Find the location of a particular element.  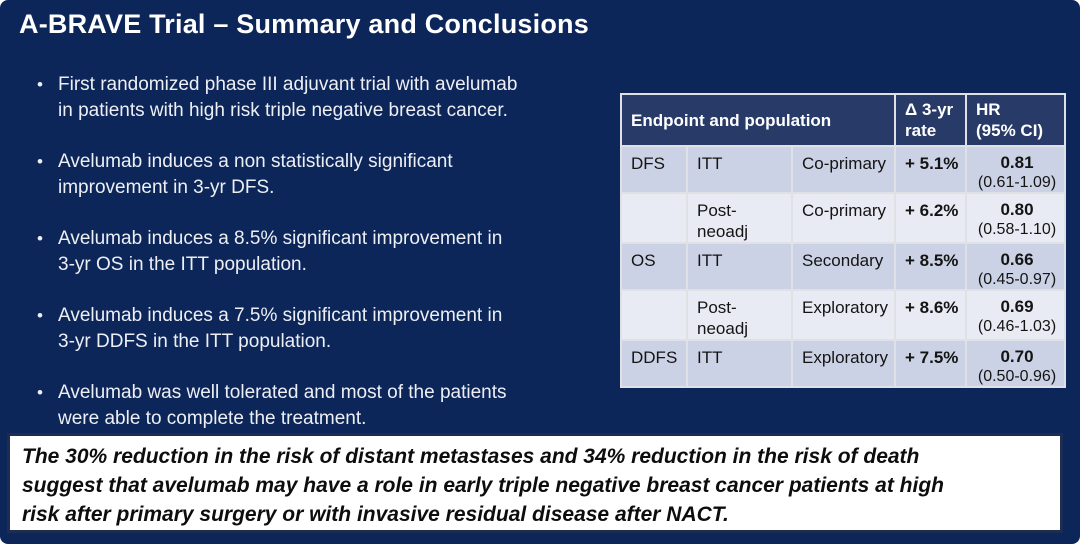

table-row-os-itt: OS ITT Secondary + 8.5% 0.66 (0.45-0.97) is located at coordinates (843, 266).